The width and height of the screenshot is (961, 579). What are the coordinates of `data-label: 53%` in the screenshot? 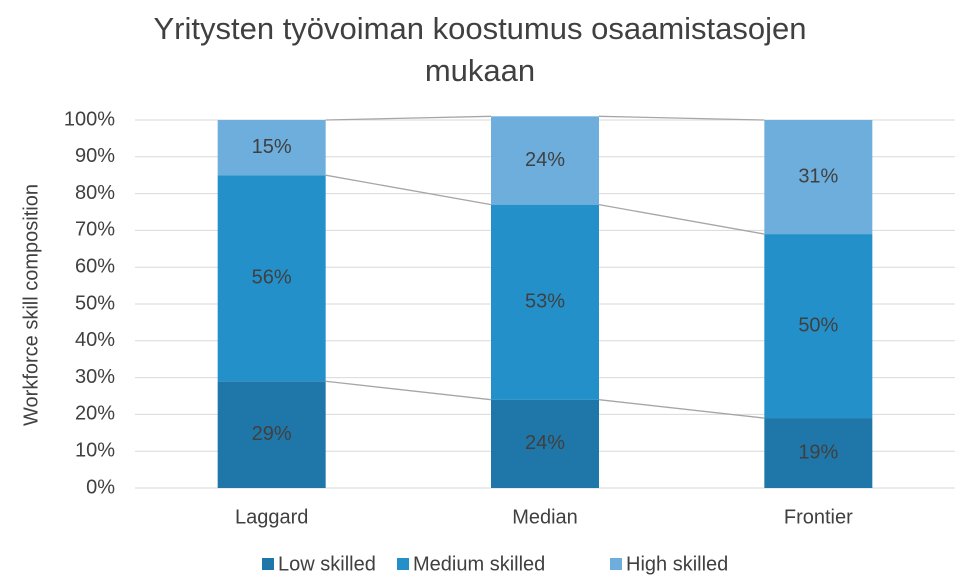 It's located at (545, 301).